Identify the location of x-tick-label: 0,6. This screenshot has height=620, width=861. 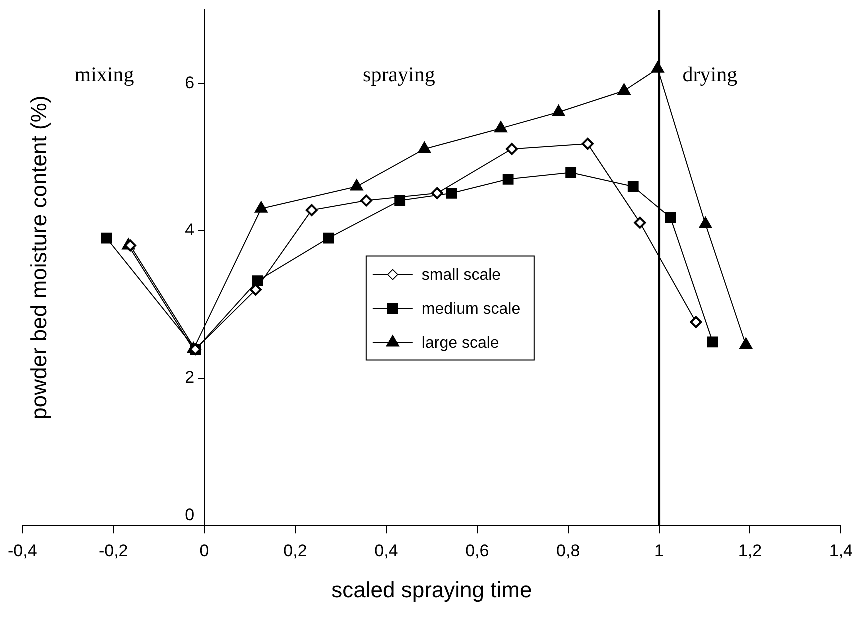
(478, 550).